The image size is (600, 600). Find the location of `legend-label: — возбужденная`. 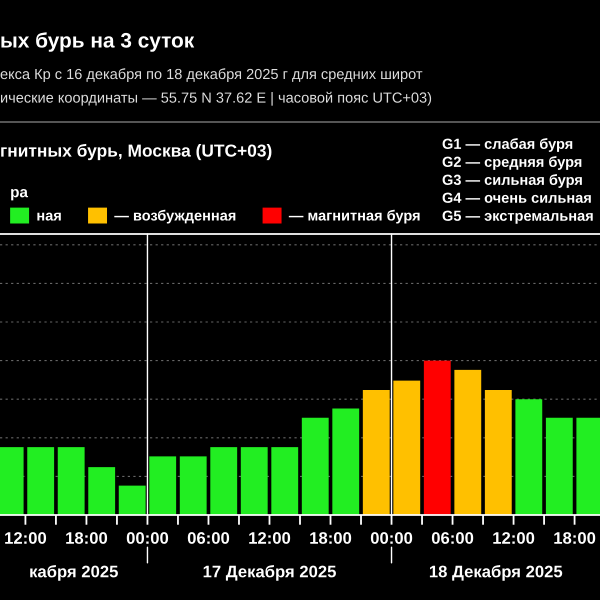

legend-label: — возбужденная is located at coordinates (175, 217).